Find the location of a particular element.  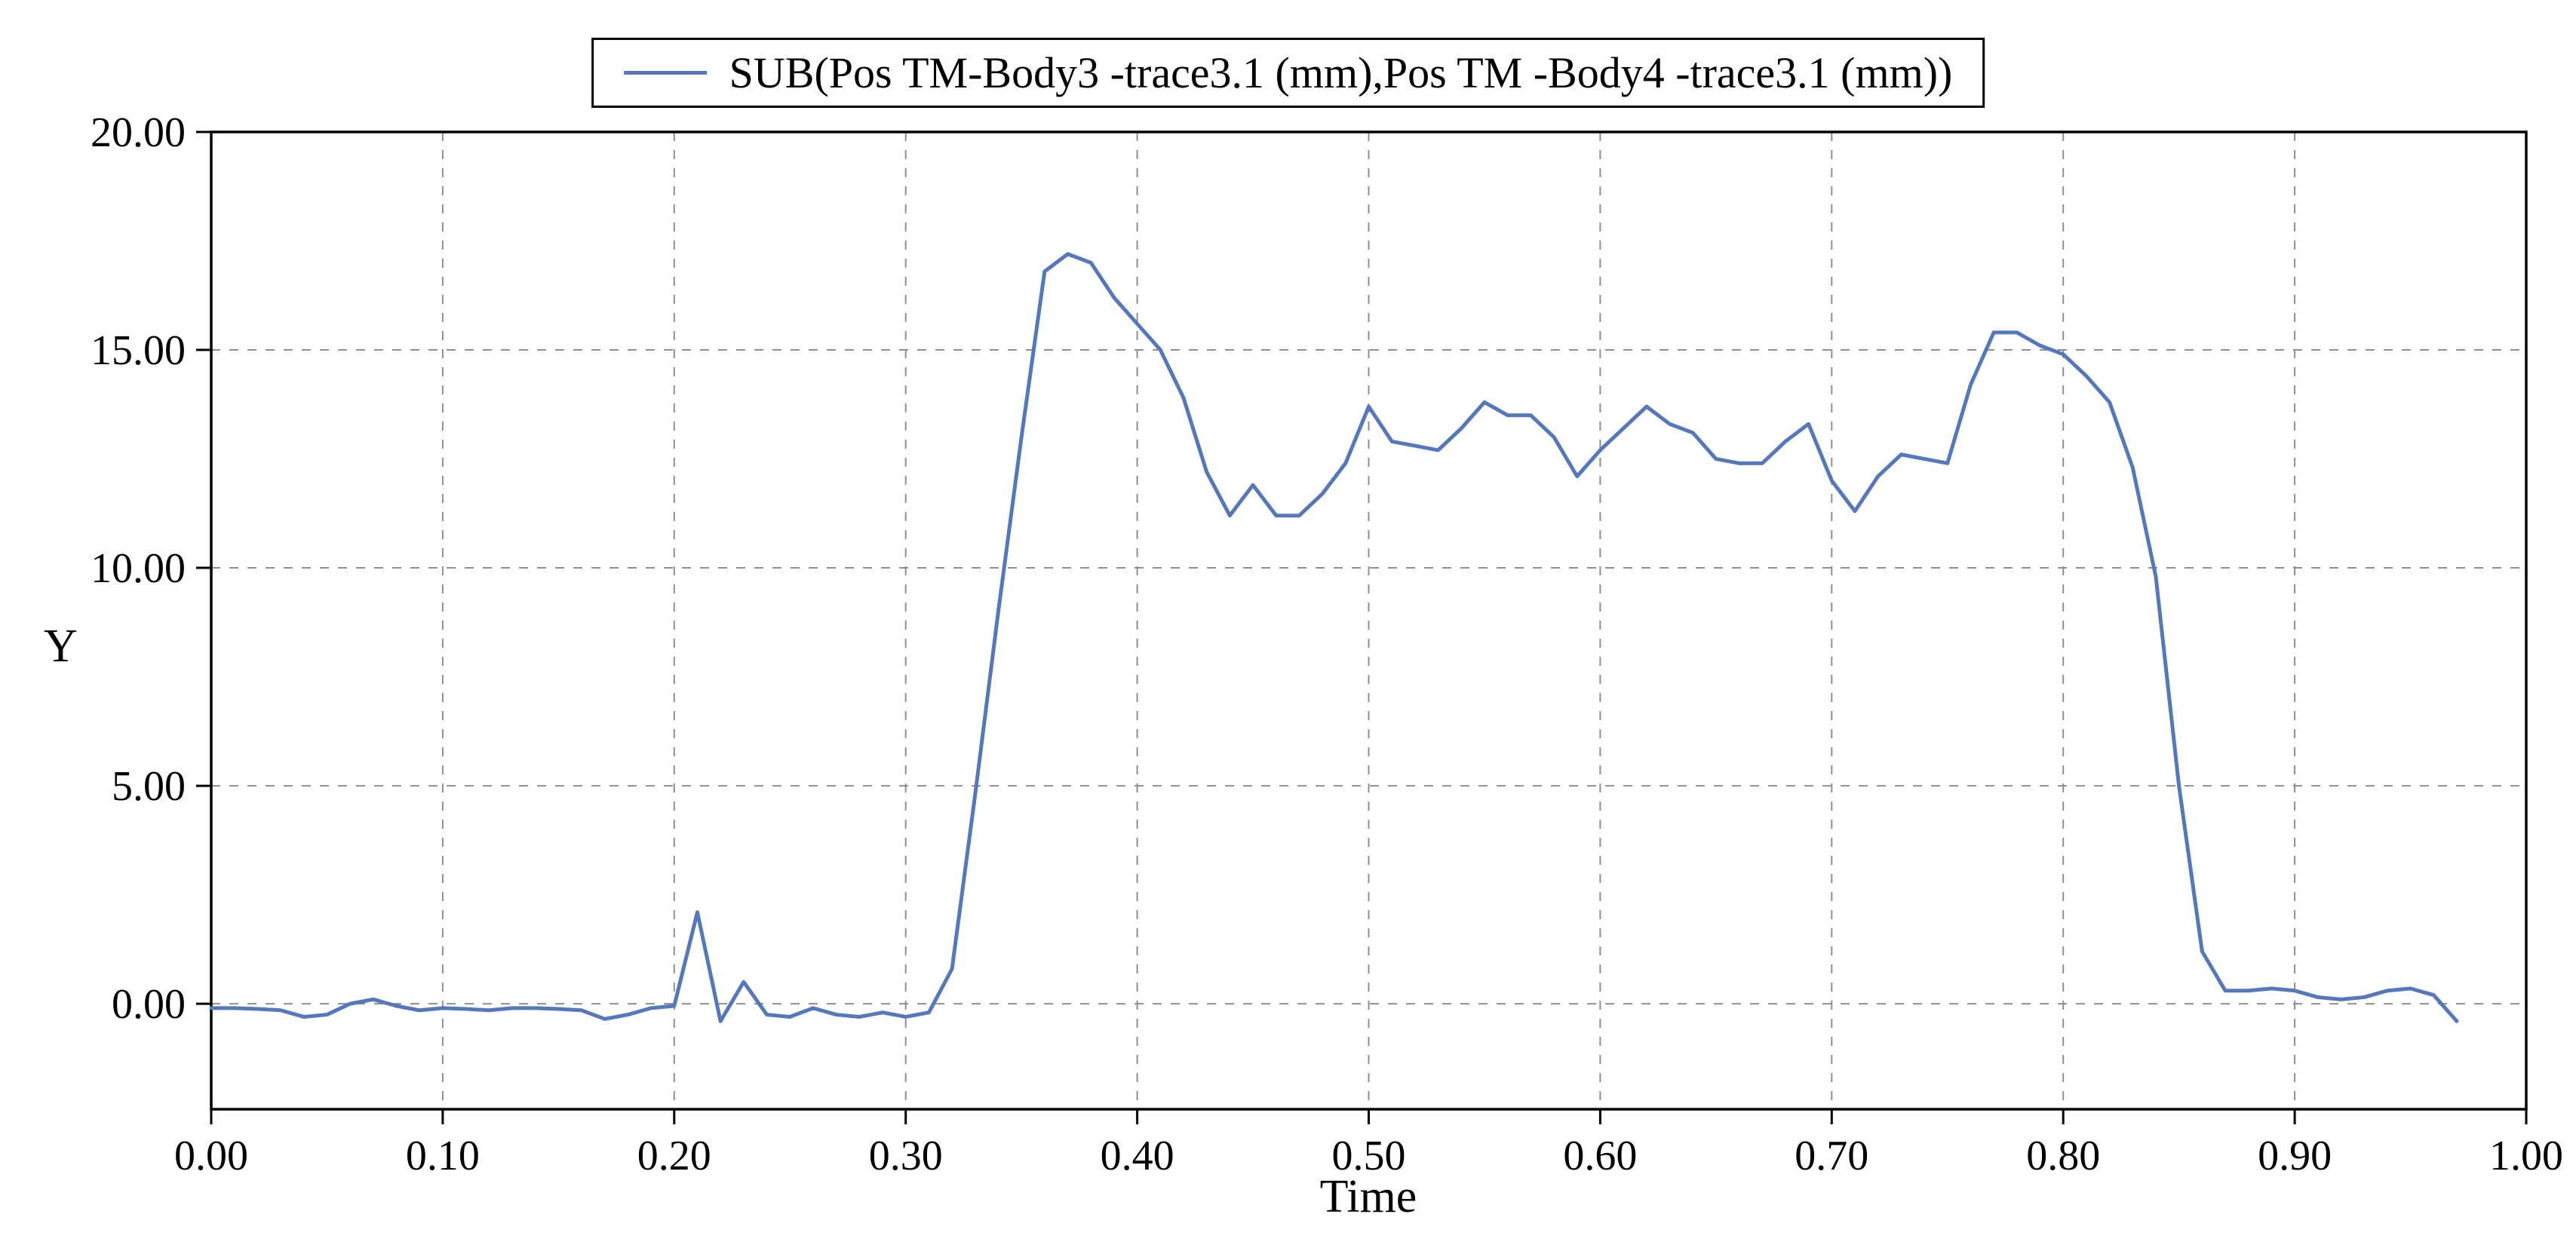

x-tick-label: 0.70 is located at coordinates (1831, 1156).